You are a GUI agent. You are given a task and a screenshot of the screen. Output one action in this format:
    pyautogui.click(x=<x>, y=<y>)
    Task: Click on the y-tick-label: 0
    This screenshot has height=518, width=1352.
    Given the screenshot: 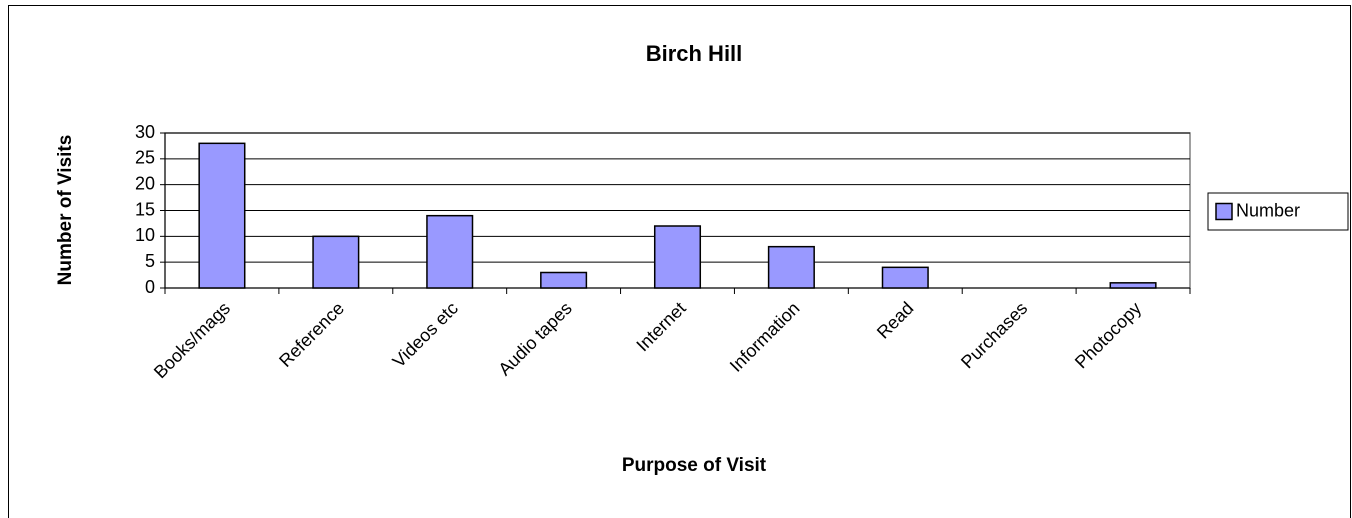 What is the action you would take?
    pyautogui.click(x=150, y=287)
    